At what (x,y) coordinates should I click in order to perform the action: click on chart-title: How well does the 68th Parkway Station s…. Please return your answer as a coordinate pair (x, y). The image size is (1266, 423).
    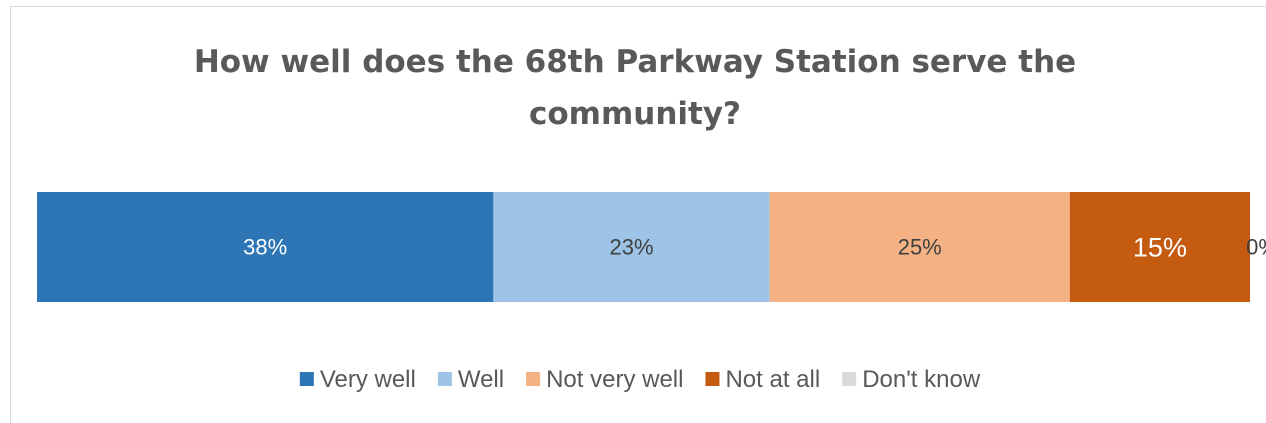
    Looking at the image, I should click on (635, 88).